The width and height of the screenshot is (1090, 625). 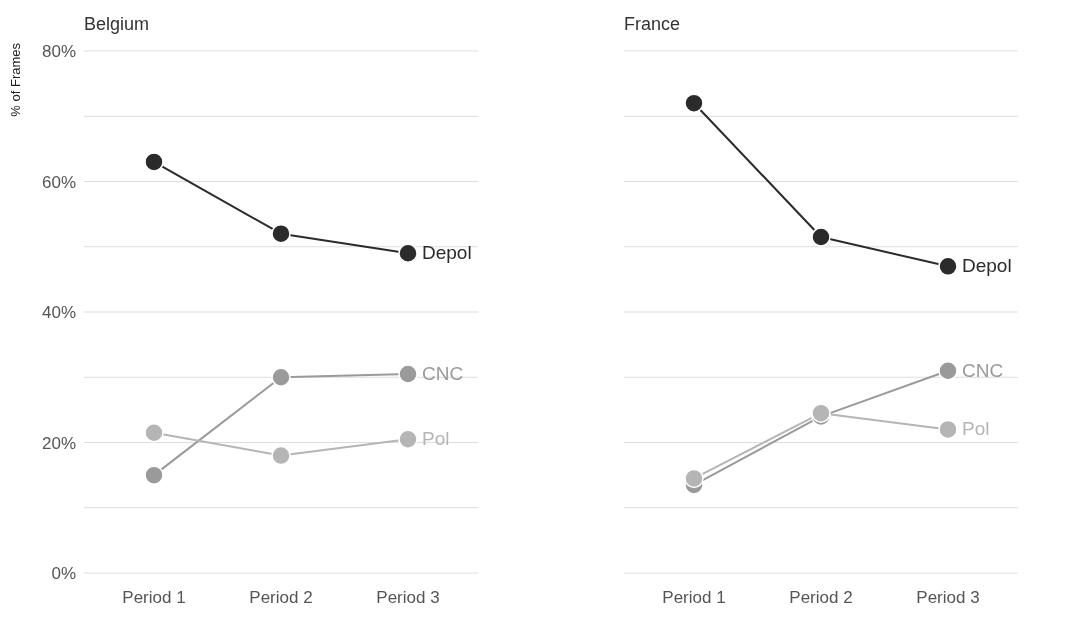 What do you see at coordinates (58, 443) in the screenshot?
I see `y-tick-label: 20%` at bounding box center [58, 443].